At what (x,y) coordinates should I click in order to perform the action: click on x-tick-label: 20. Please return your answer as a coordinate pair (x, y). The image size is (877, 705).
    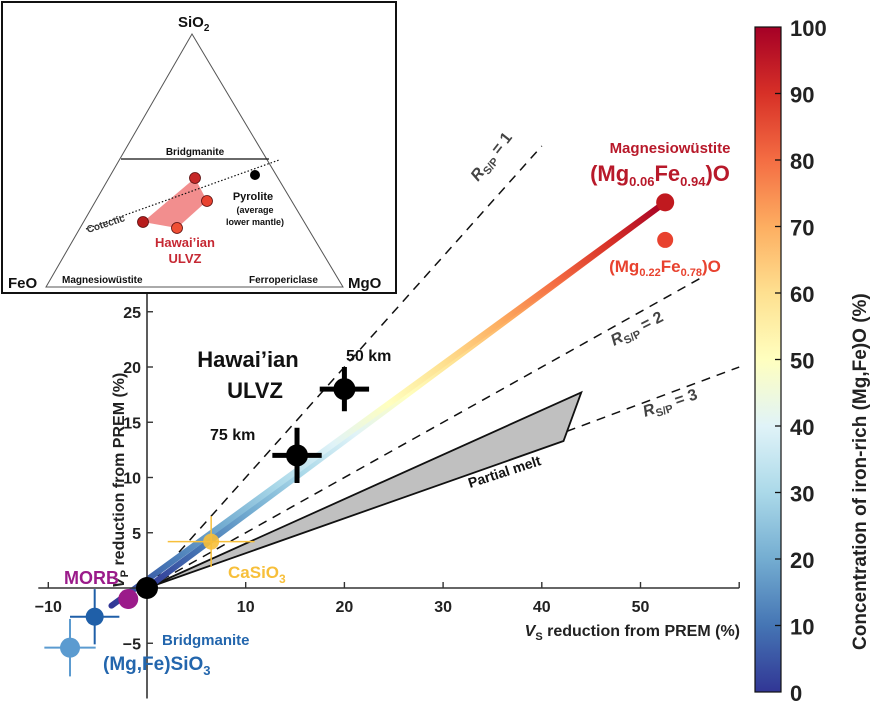
    Looking at the image, I should click on (345, 607).